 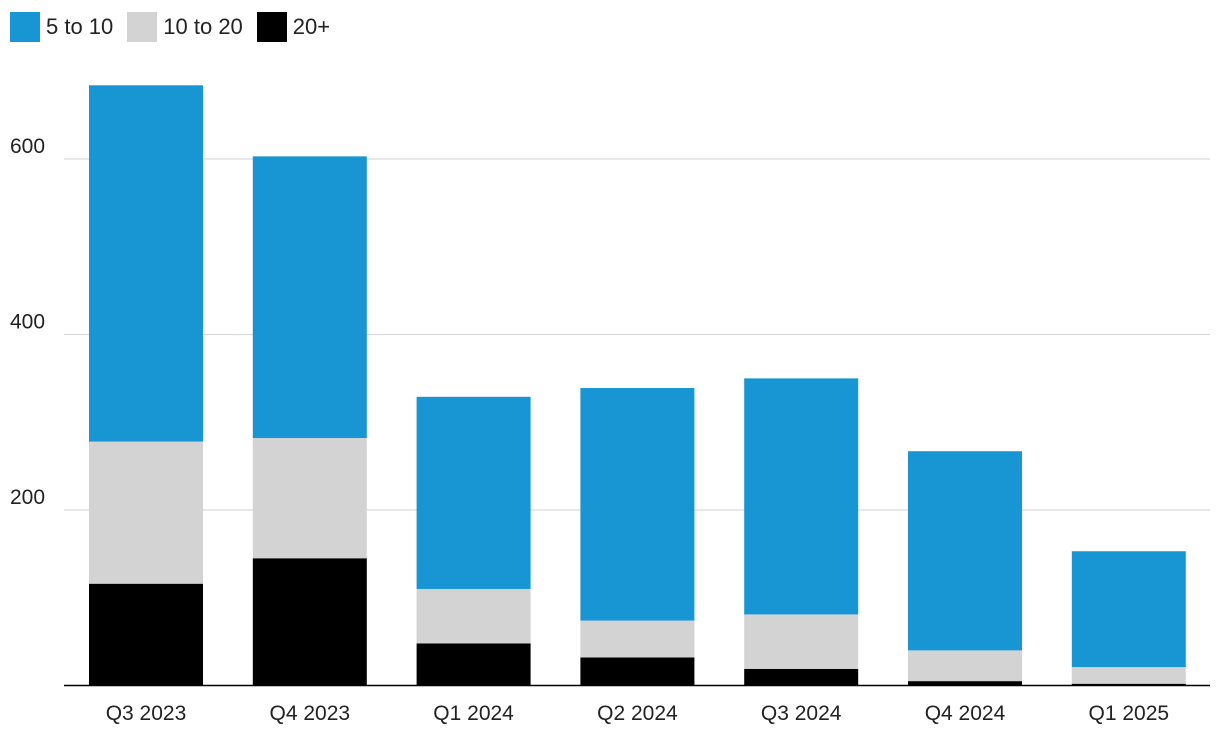 I want to click on y-tick-label-200: 200, so click(x=27, y=497).